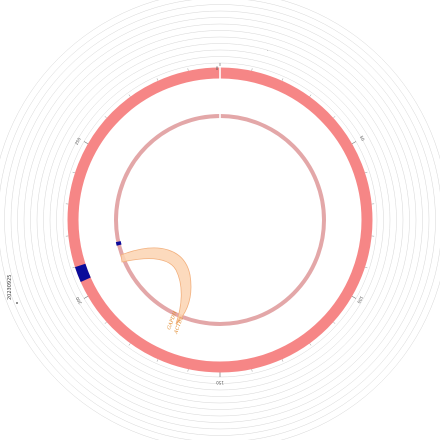 The height and width of the screenshot is (440, 440). What do you see at coordinates (362, 138) in the screenshot?
I see `scale-label-50: 50` at bounding box center [362, 138].